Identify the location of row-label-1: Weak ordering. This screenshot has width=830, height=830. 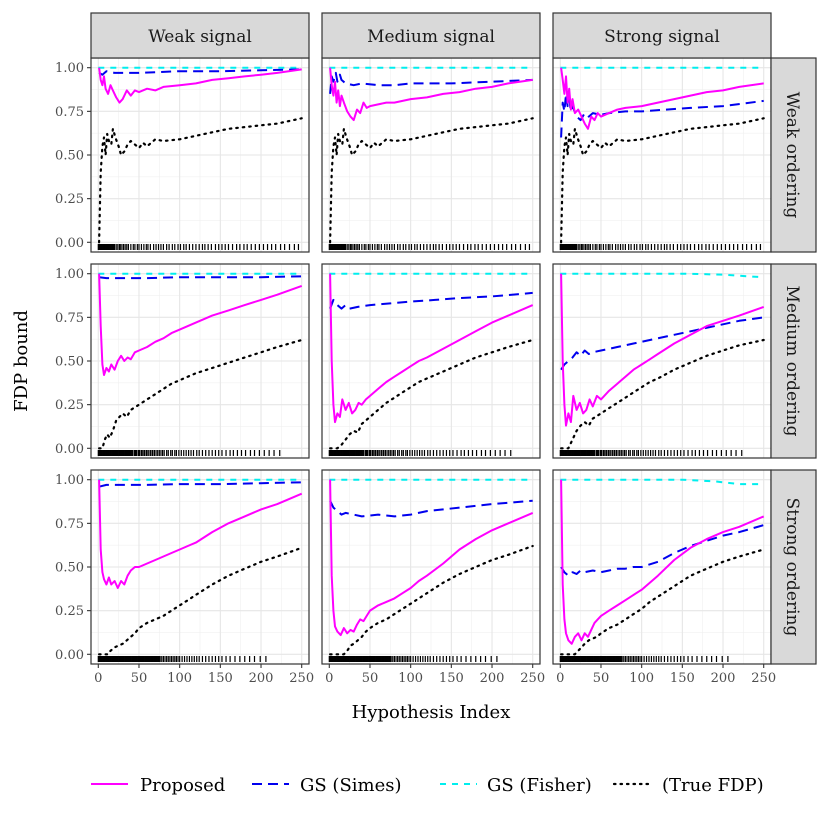
(792, 155).